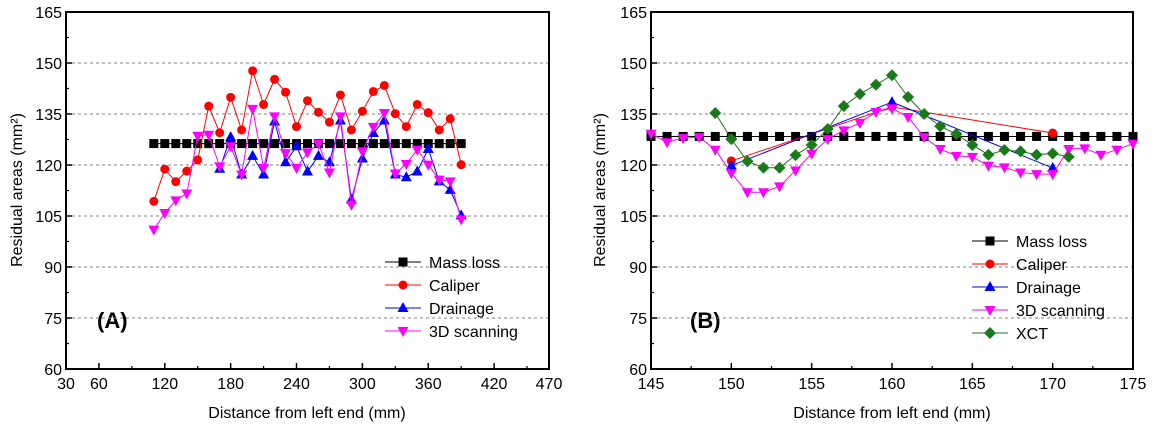 The image size is (1152, 432). Describe the element at coordinates (600, 190) in the screenshot. I see `y-axis-label-b: Residual areas (mm²)` at that location.